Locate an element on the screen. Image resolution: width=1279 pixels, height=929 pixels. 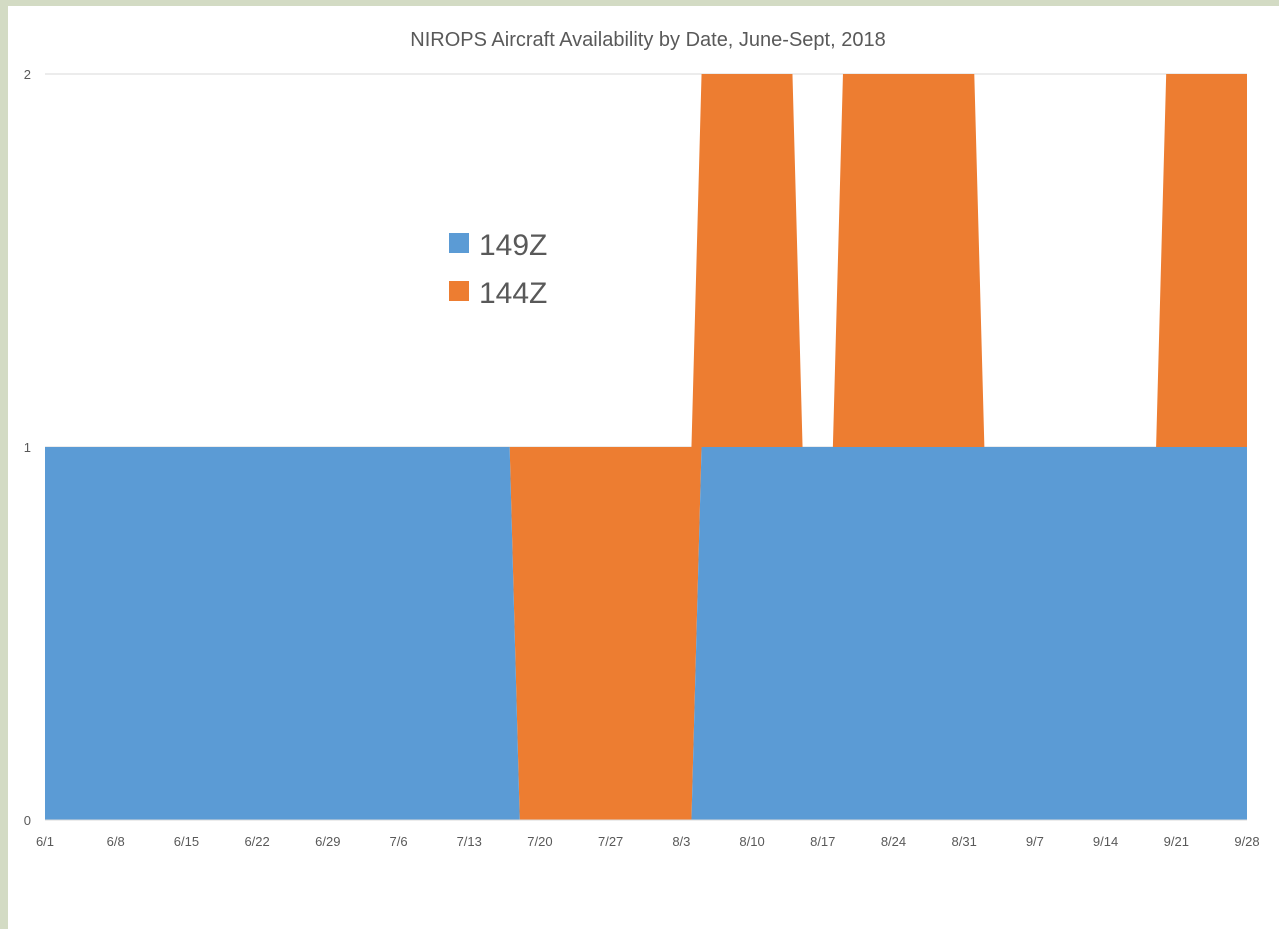
x-tick-label: 8/3 is located at coordinates (681, 841).